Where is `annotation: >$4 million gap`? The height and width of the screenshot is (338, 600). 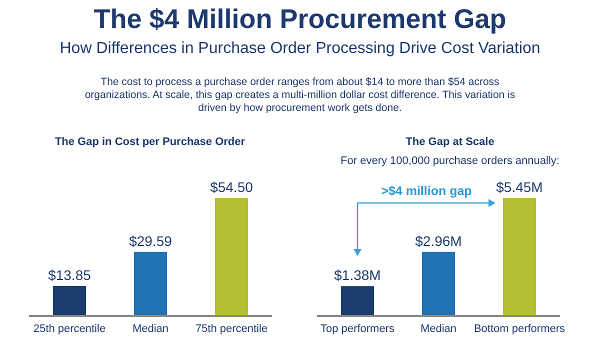
annotation: >$4 million gap is located at coordinates (426, 191).